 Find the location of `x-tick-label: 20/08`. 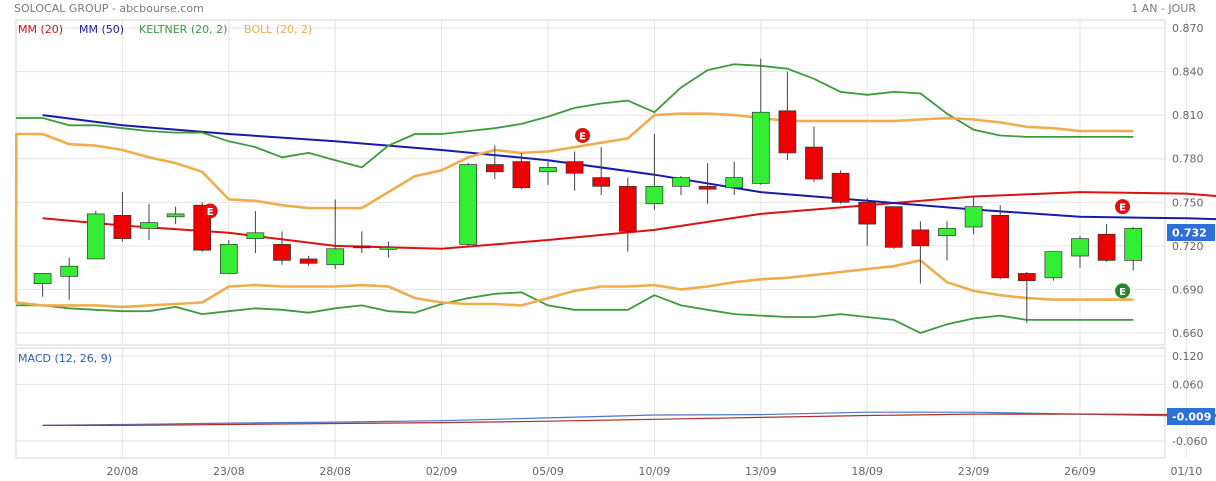

x-tick-label: 20/08 is located at coordinates (123, 471).